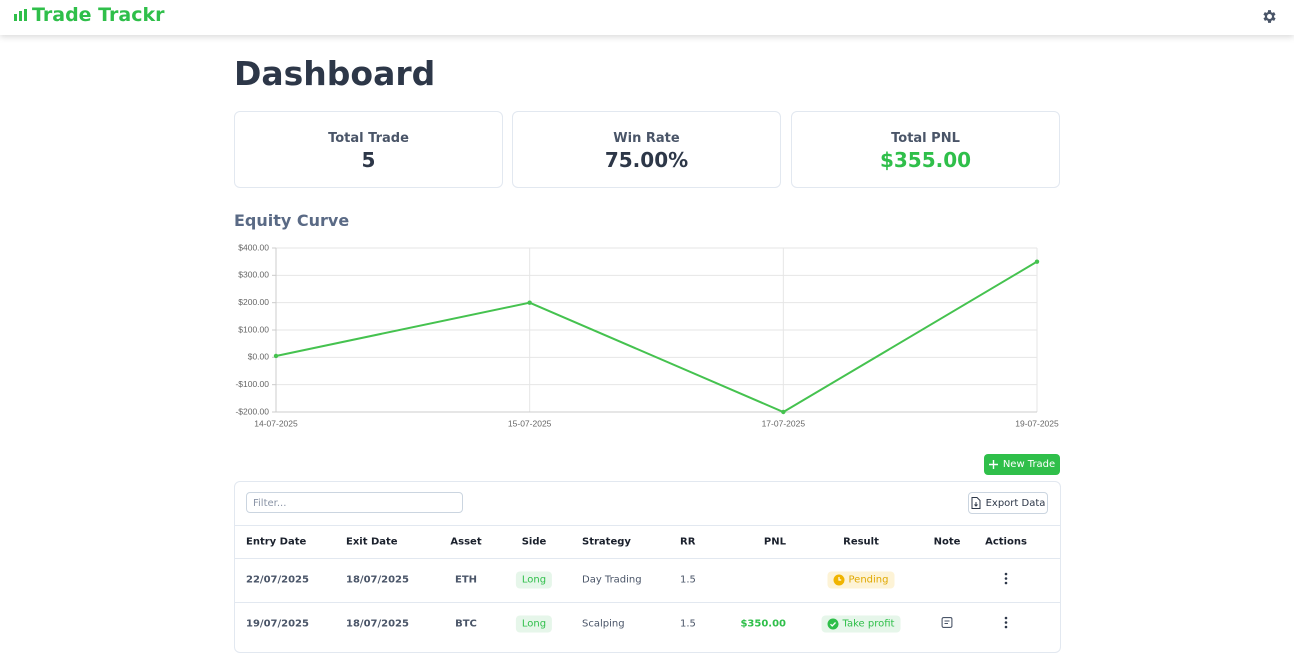  I want to click on column-header: Result, so click(861, 542).